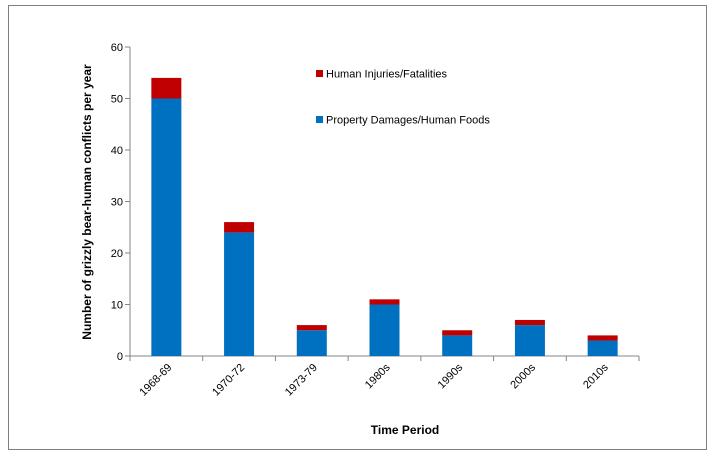  I want to click on legend-label: Human Injuries/Fatalities, so click(387, 75).